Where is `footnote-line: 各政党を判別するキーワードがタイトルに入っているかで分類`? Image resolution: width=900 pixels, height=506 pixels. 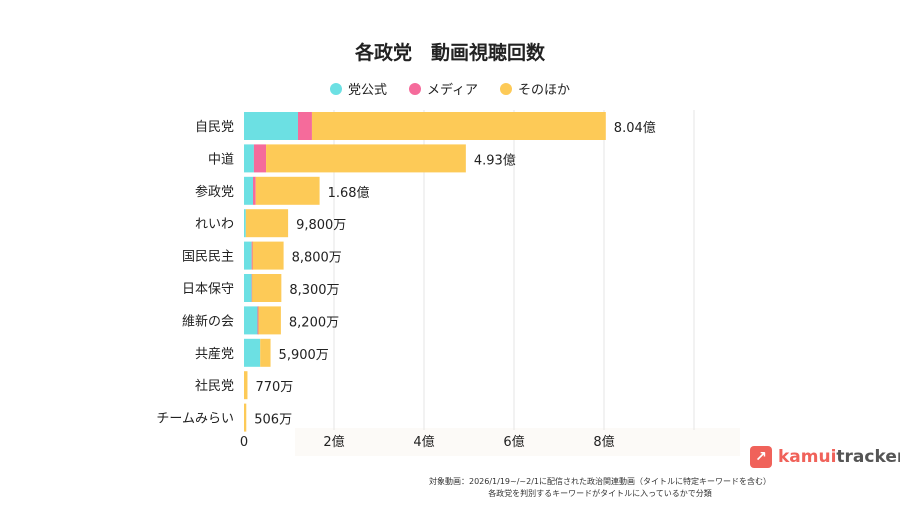 footnote-line: 各政党を判別するキーワードがタイトルに入っているかで分類 is located at coordinates (600, 493).